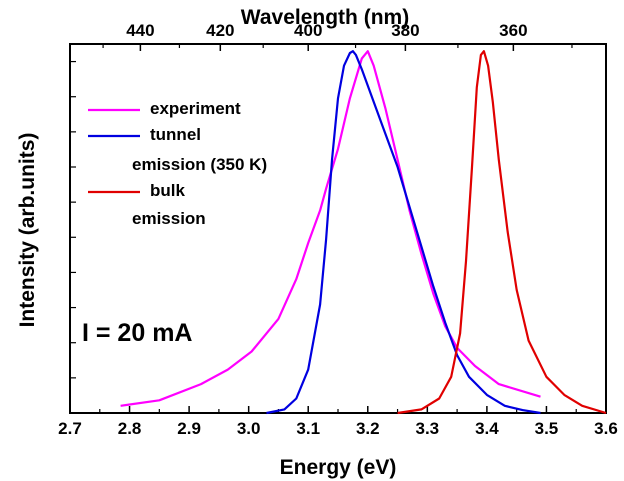  What do you see at coordinates (175, 134) in the screenshot?
I see `legend-label: tunnel` at bounding box center [175, 134].